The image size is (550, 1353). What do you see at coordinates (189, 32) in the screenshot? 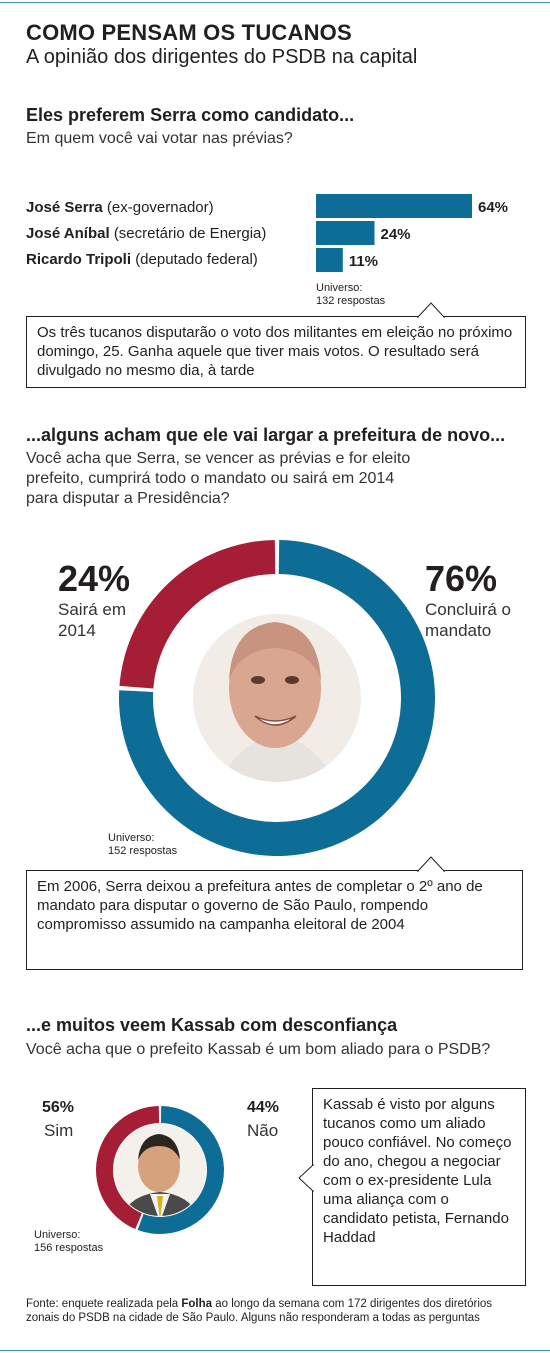
I see `page-title: COMO PENSAM OS TUCANOS` at bounding box center [189, 32].